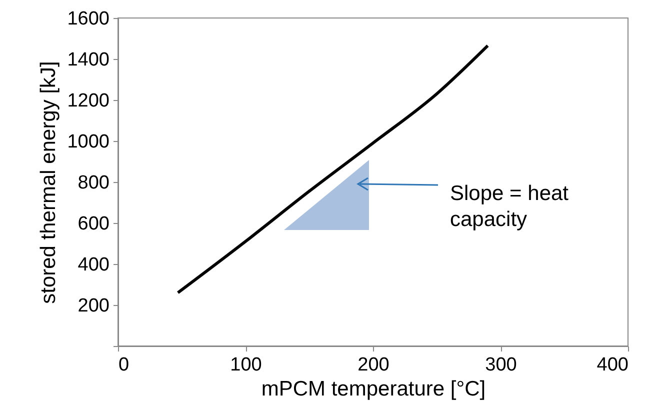  What do you see at coordinates (88, 19) in the screenshot?
I see `y-tick-label: 1600` at bounding box center [88, 19].